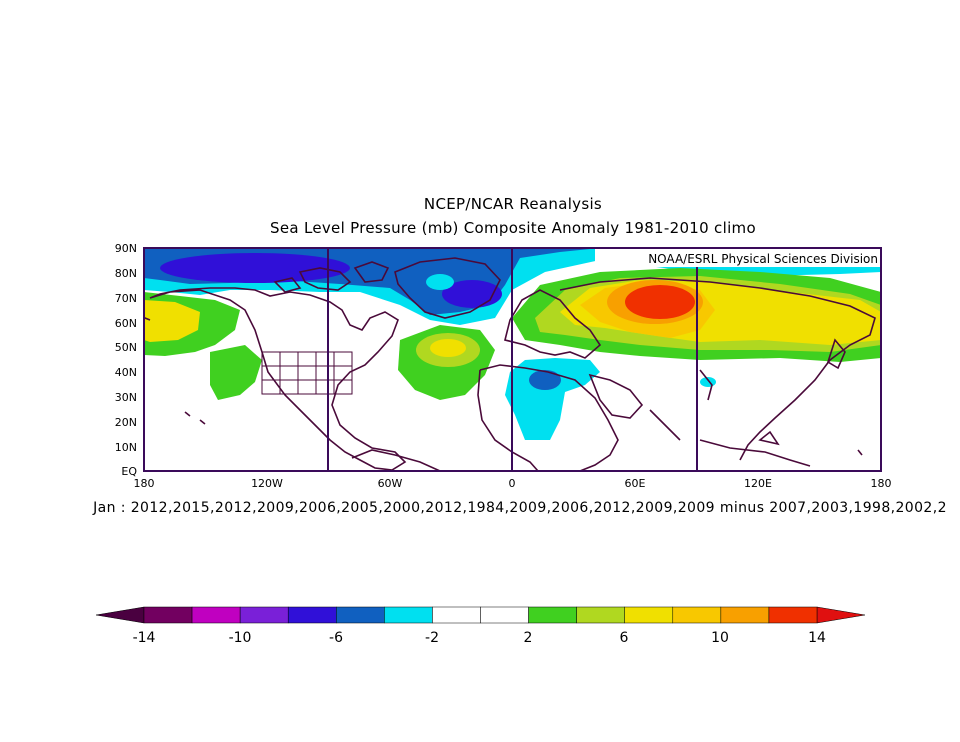 The image size is (960, 742). Describe the element at coordinates (772, 402) in the screenshot. I see `japan-indonesia` at that location.